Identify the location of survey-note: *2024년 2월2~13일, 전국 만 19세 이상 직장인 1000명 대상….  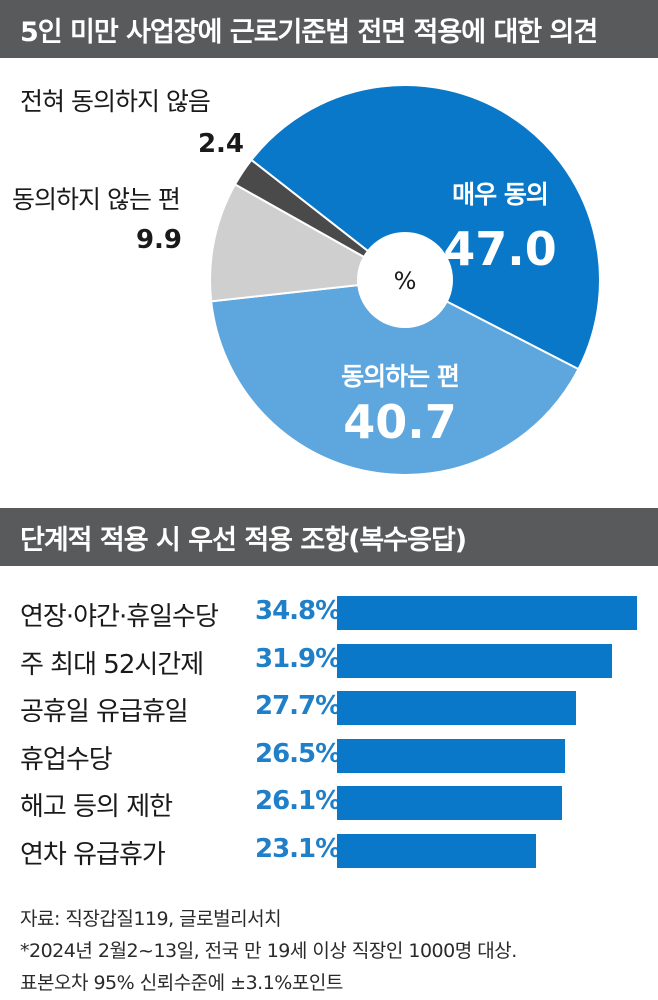
(268, 951).